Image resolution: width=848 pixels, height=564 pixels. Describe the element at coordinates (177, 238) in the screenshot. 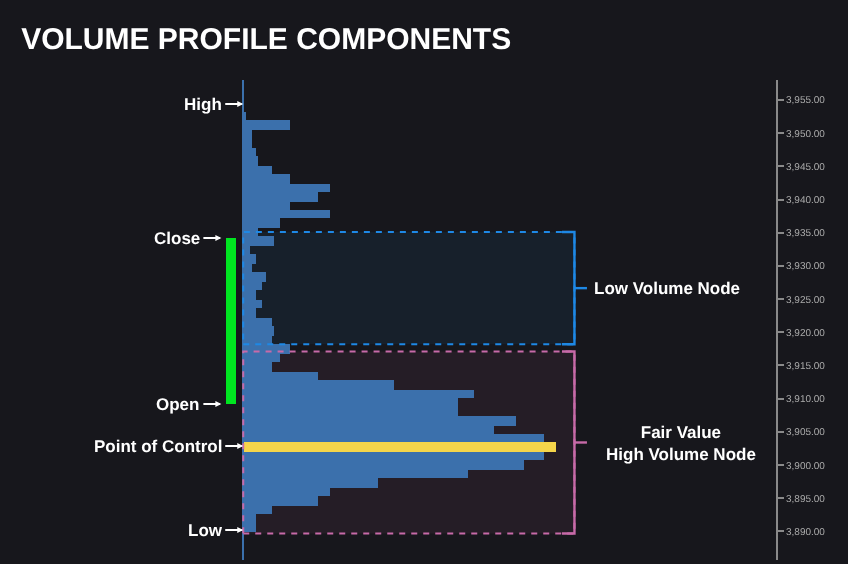

I see `text: Close` at that location.